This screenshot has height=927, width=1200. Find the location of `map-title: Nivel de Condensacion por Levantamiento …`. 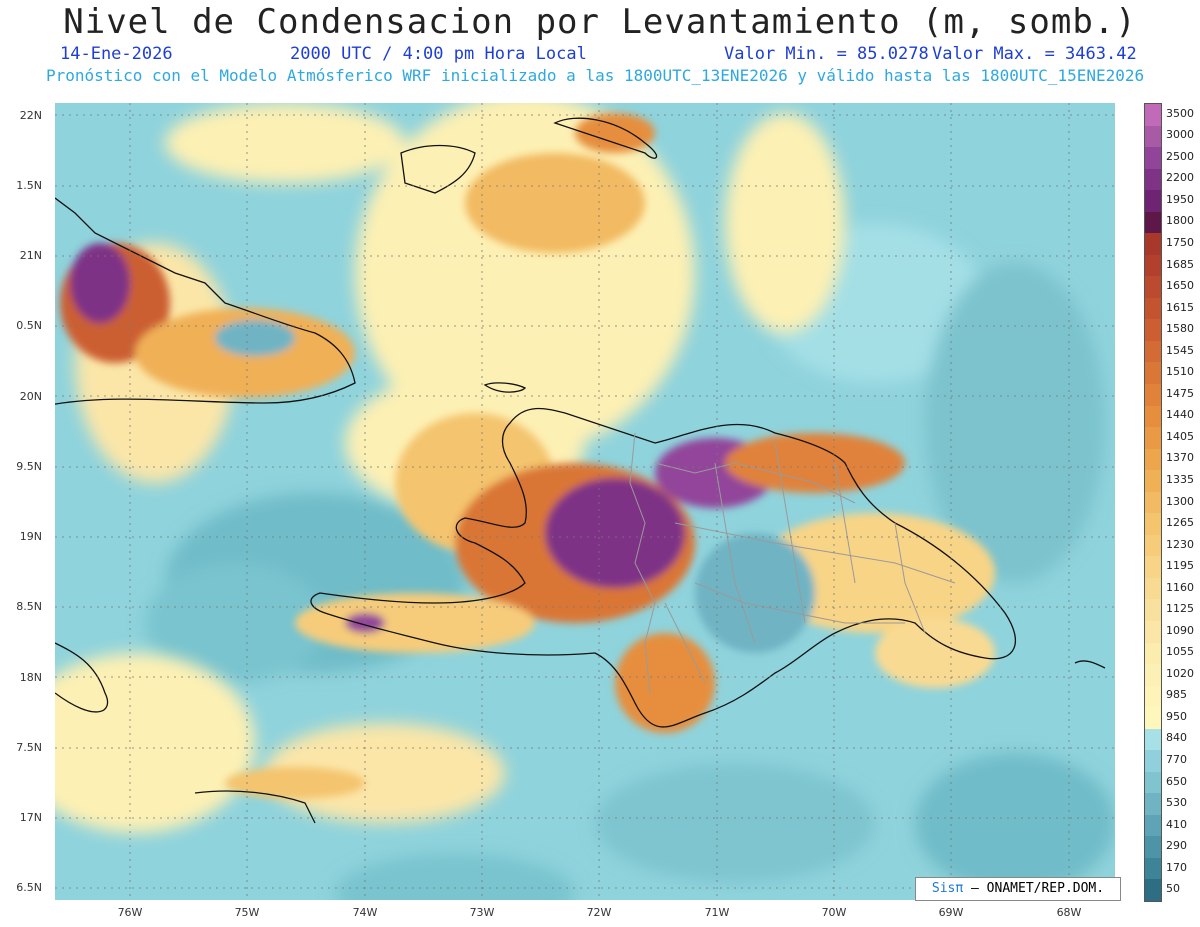

map-title: Nivel de Condensacion por Levantamiento … is located at coordinates (600, 22).